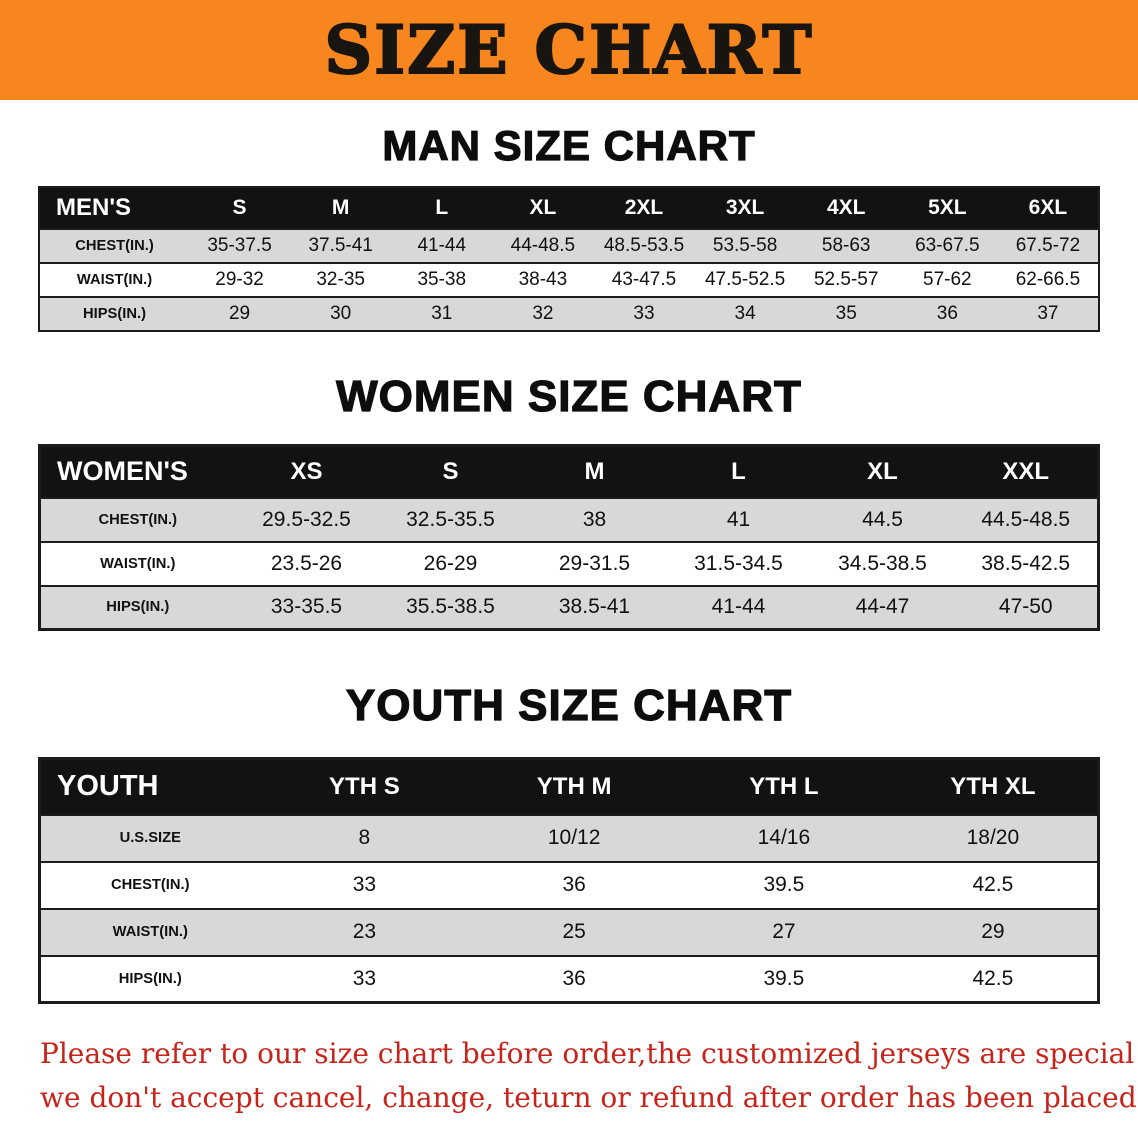  I want to click on table-row: HIPS(IN.) 33 36 39.5 42.5, so click(569, 979).